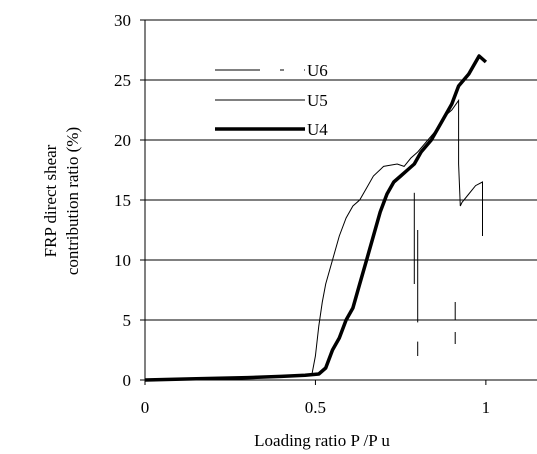 This screenshot has height=454, width=537. I want to click on y-tick-label: 20, so click(122, 140).